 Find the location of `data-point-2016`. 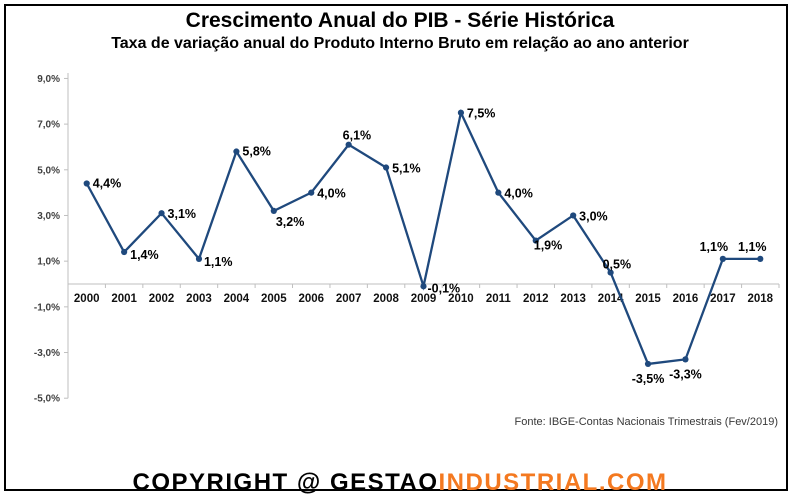

data-point-2016 is located at coordinates (685, 359).